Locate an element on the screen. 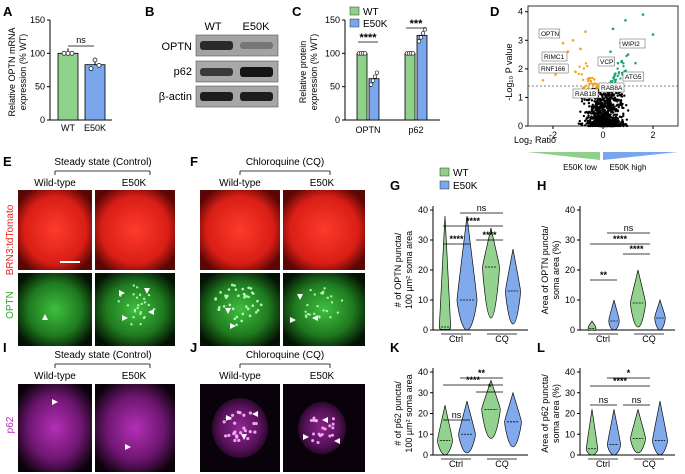  ytick-label: 10 is located at coordinates (423, 434).